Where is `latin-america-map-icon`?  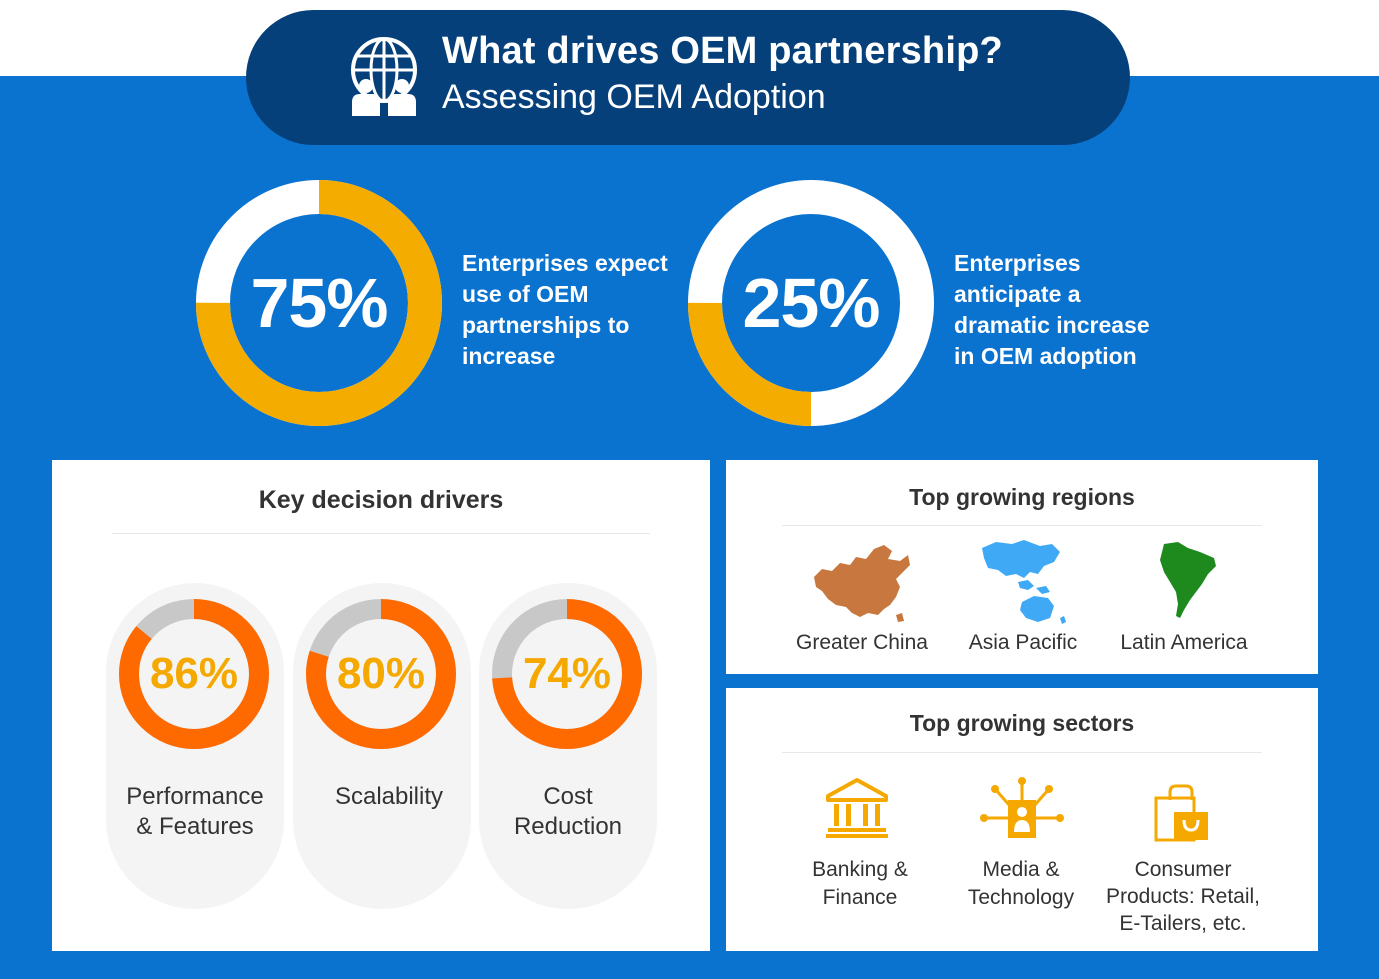 latin-america-map-icon is located at coordinates (1188, 580).